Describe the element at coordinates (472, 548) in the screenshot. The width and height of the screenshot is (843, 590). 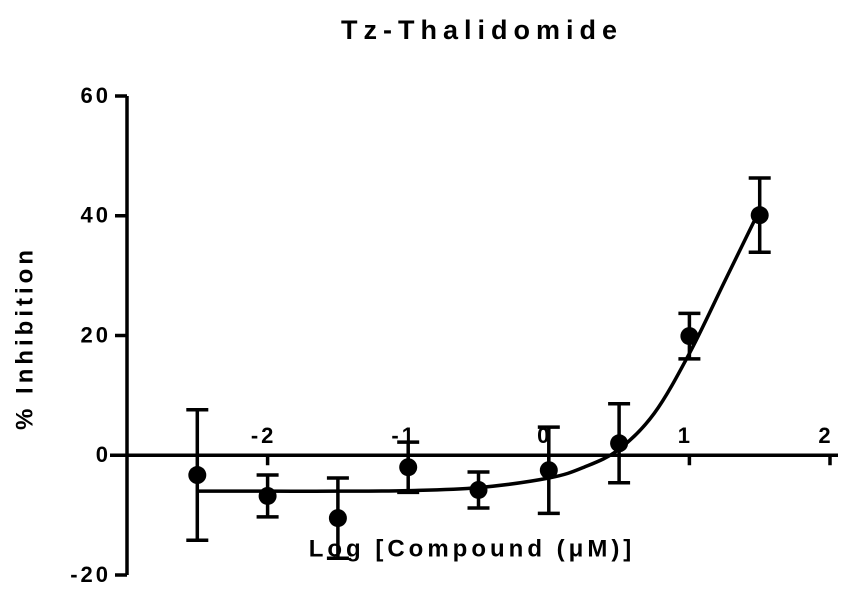
I see `x-axis-label: Log [Compound (μM)]` at that location.